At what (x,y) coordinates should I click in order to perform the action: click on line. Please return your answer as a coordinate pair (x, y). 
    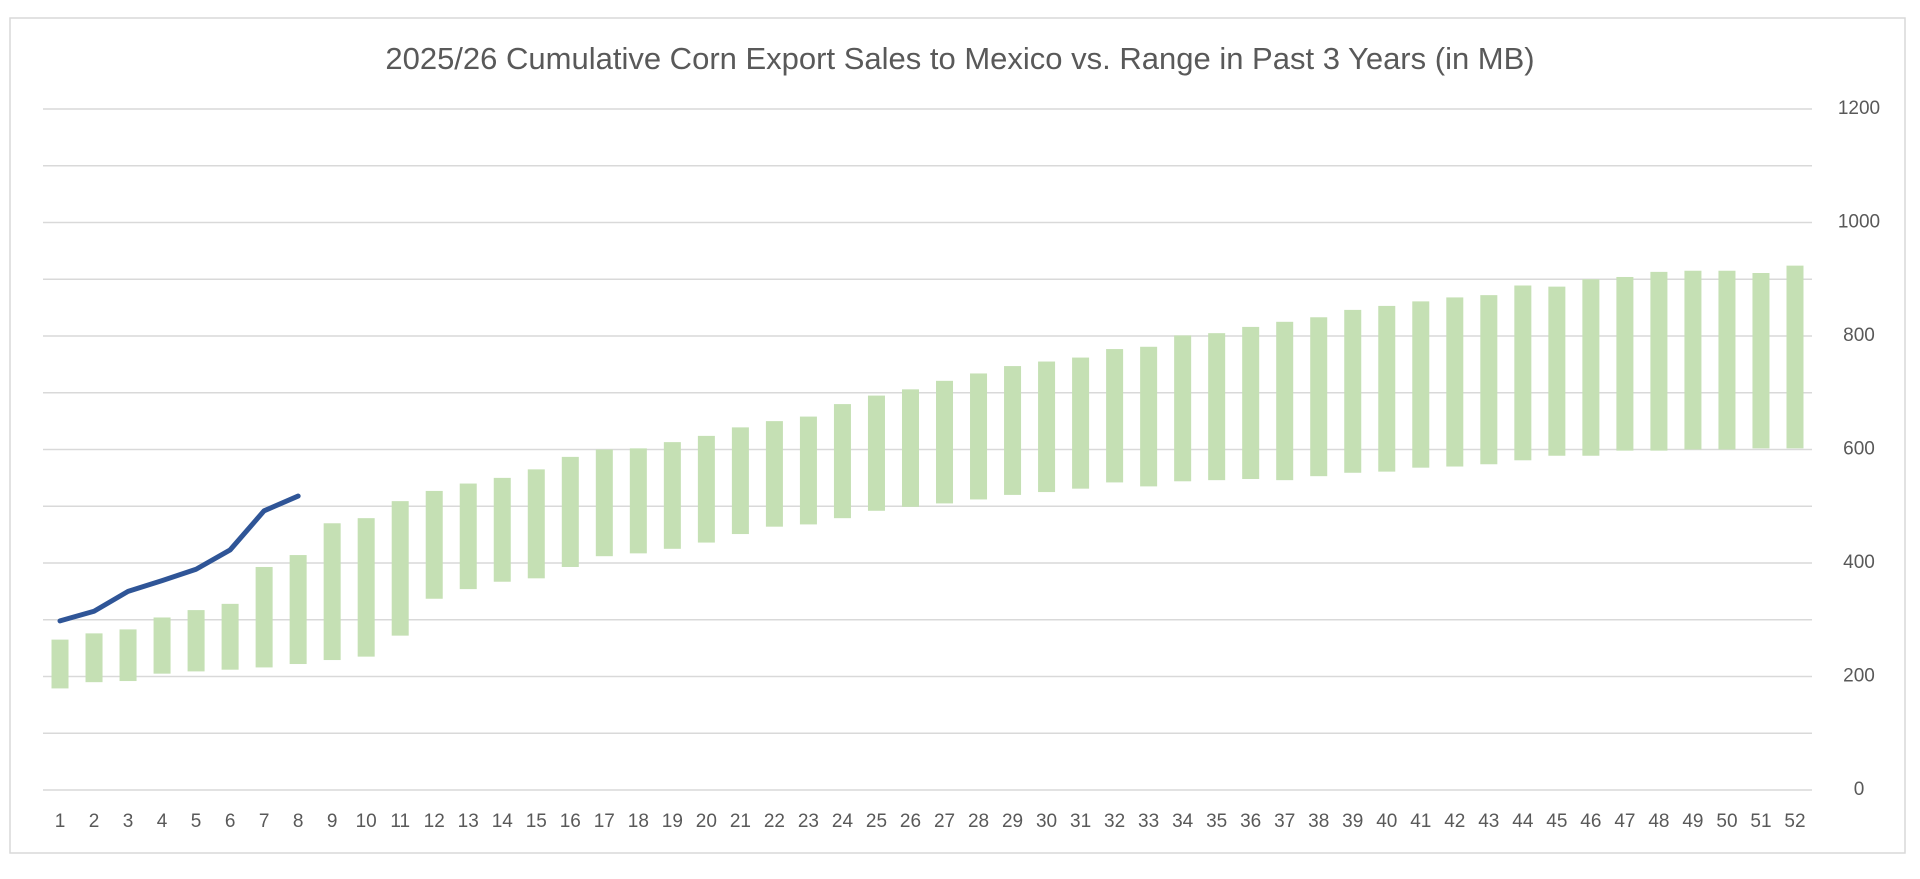
    Looking at the image, I should click on (179, 558).